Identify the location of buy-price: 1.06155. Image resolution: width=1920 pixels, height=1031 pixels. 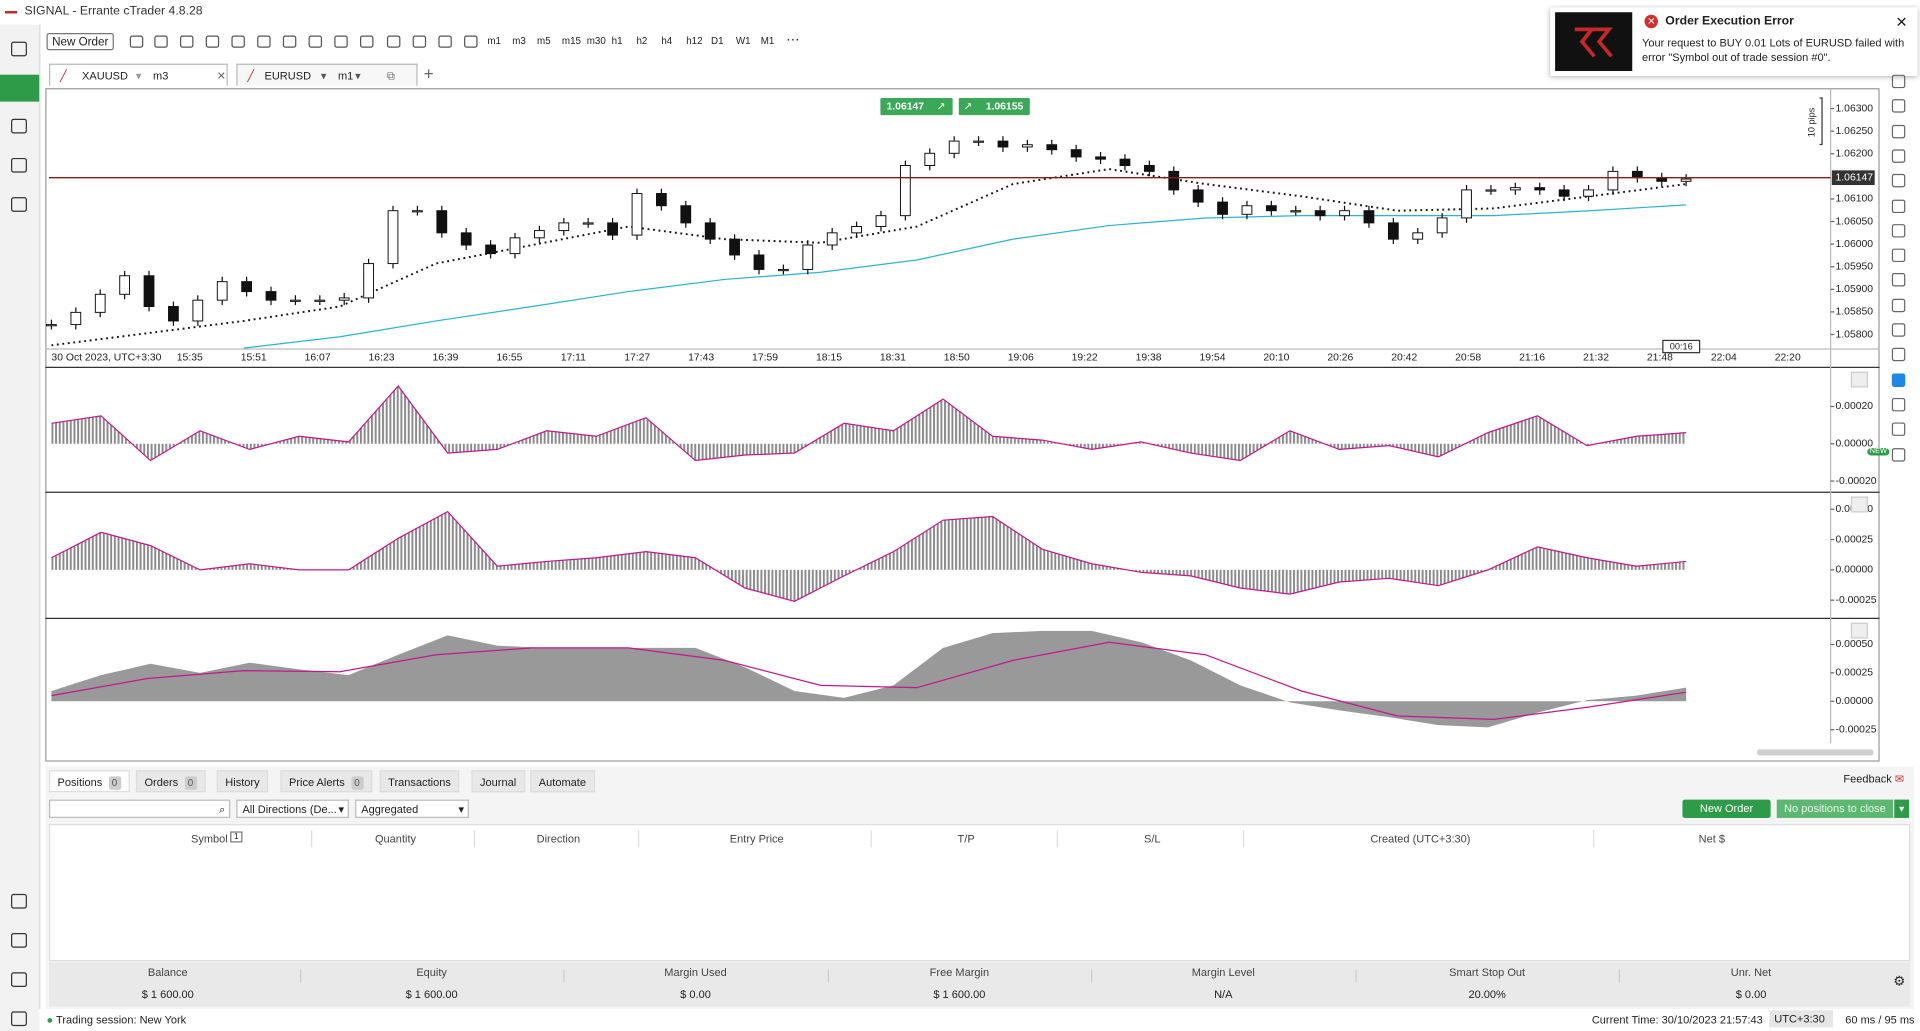
(1005, 106).